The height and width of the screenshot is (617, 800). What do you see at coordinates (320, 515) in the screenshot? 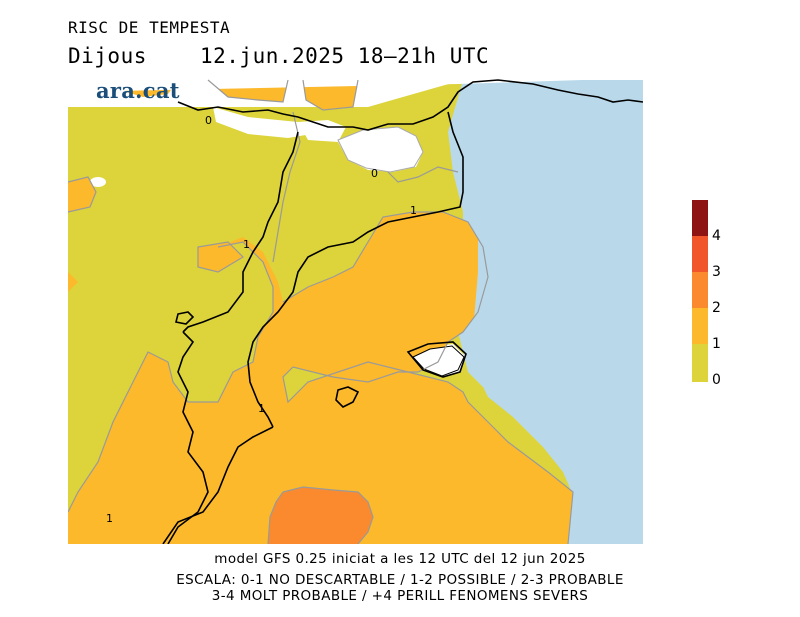
I see `risk-level-2-area` at bounding box center [320, 515].